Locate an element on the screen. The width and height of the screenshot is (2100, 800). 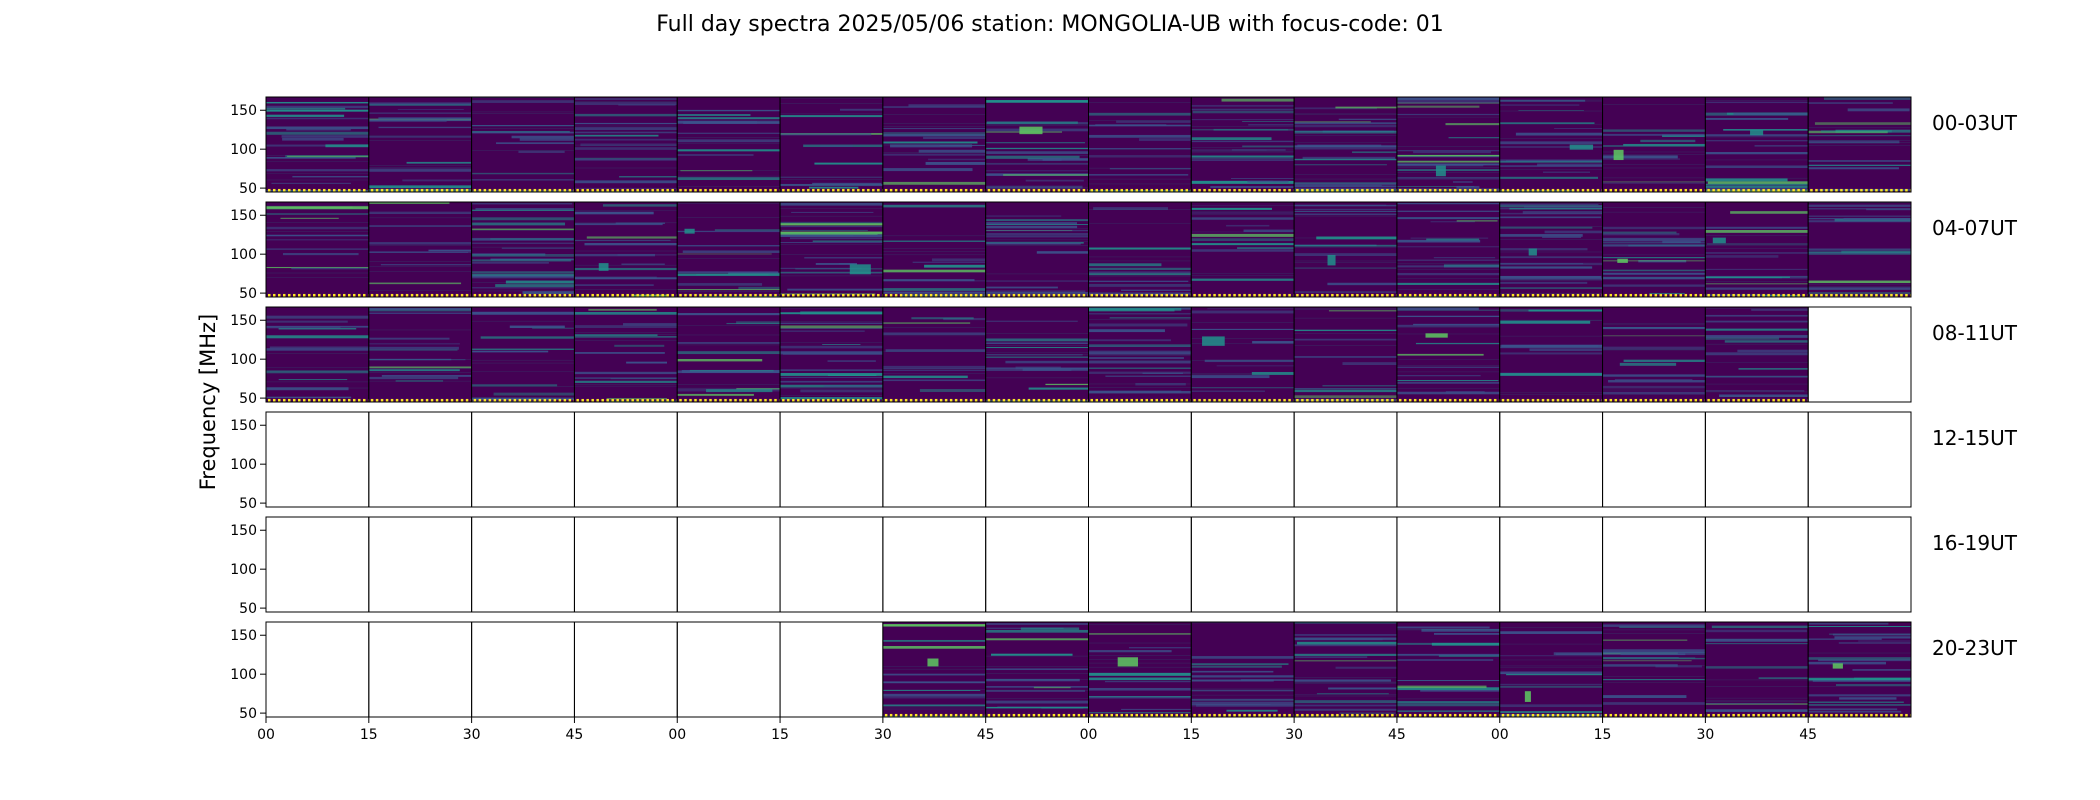
spectra-row: 50 100 150 12-15UT is located at coordinates (1124, 461).